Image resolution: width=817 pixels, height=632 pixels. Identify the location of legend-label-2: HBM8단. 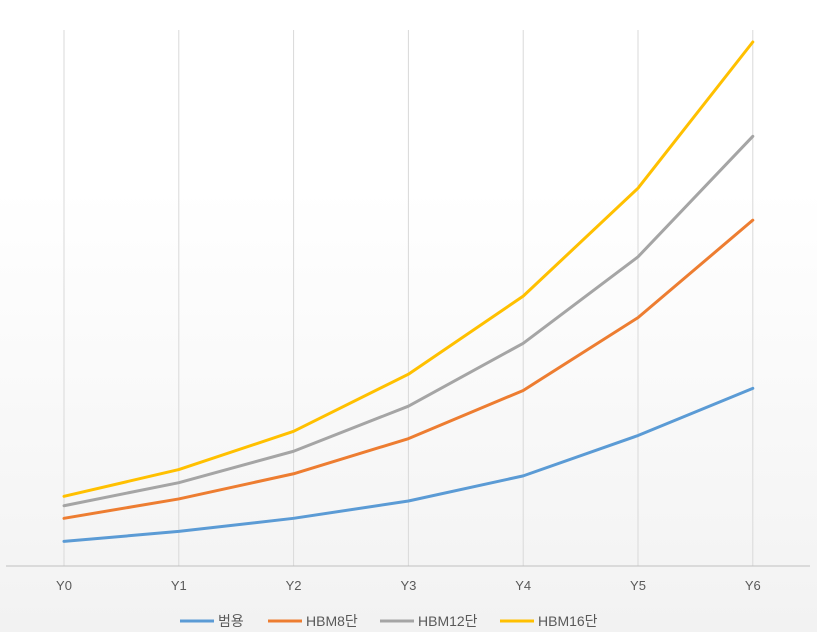
(332, 621).